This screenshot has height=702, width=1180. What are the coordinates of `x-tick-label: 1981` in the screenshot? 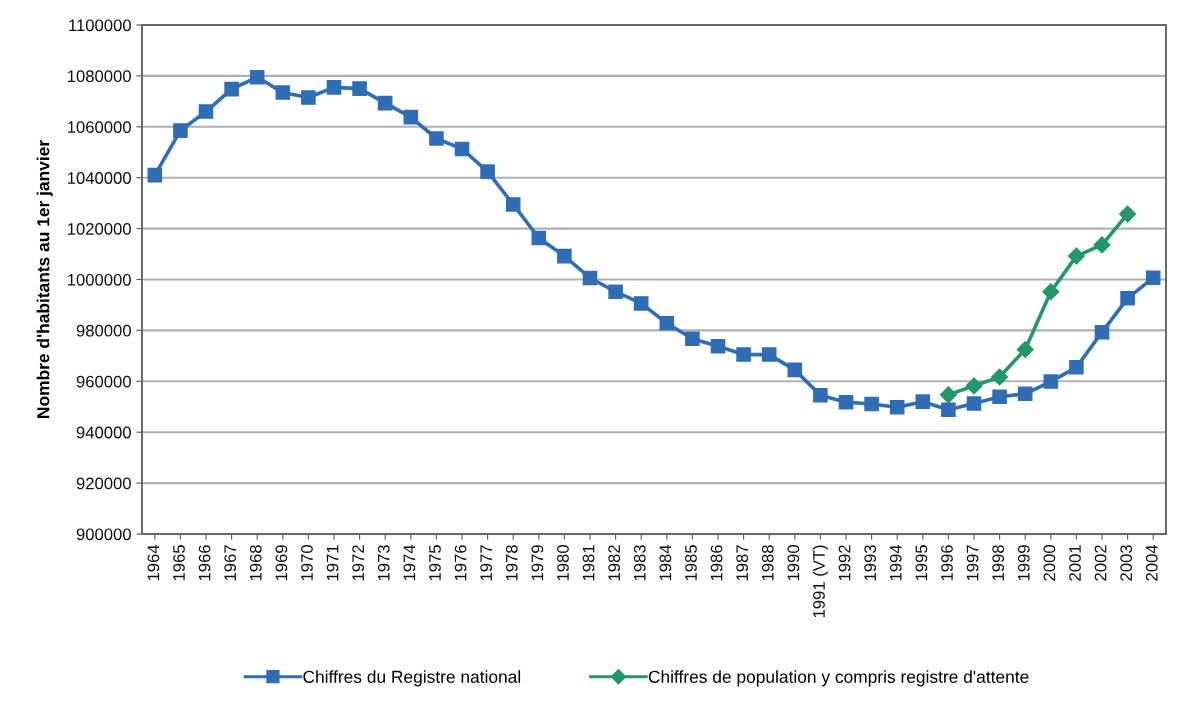 It's located at (588, 563).